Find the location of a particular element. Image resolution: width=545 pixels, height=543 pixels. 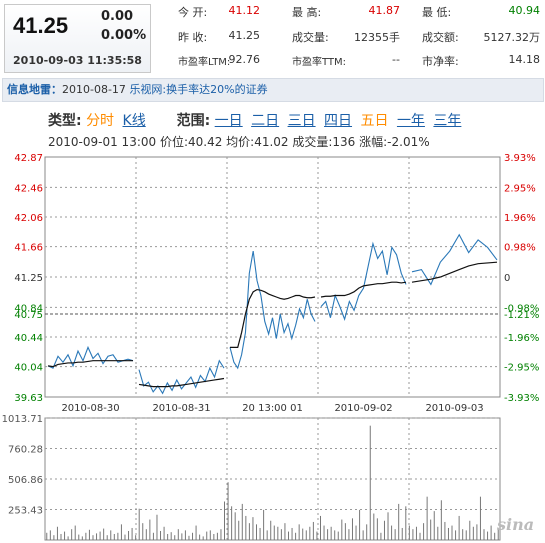

pe-ltm-label: 市盈率LTM: is located at coordinates (204, 62).